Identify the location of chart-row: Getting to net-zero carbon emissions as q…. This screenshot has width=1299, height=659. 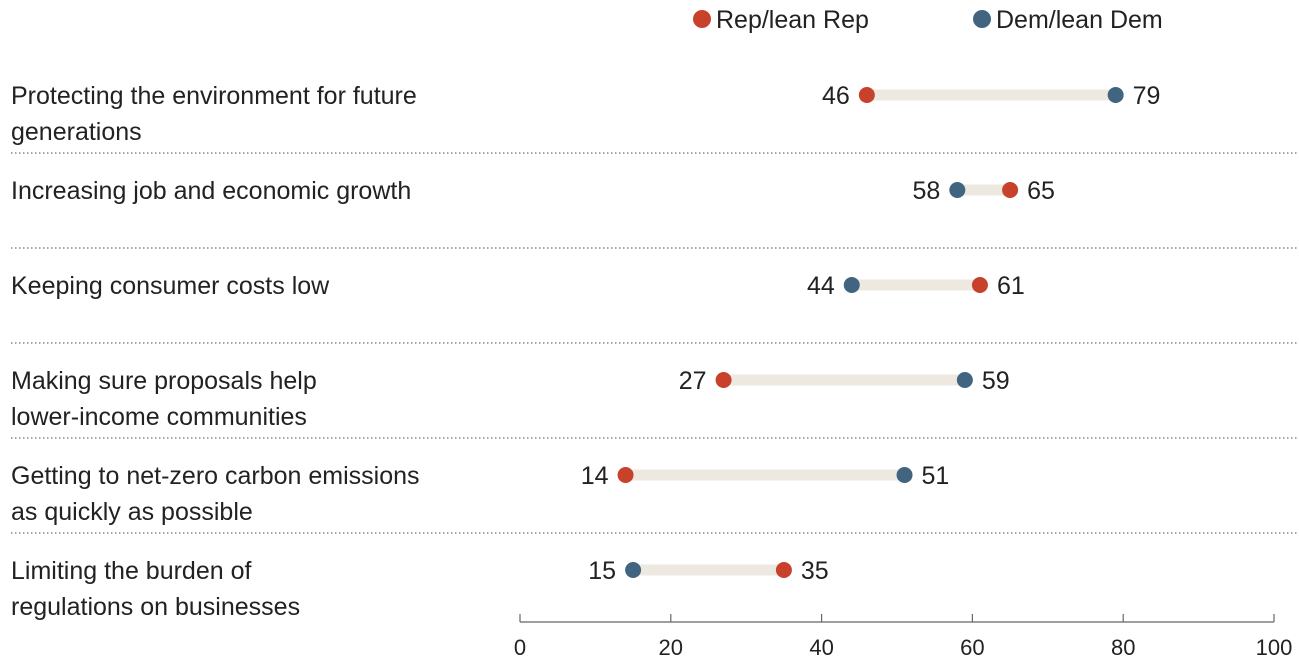
(655, 498).